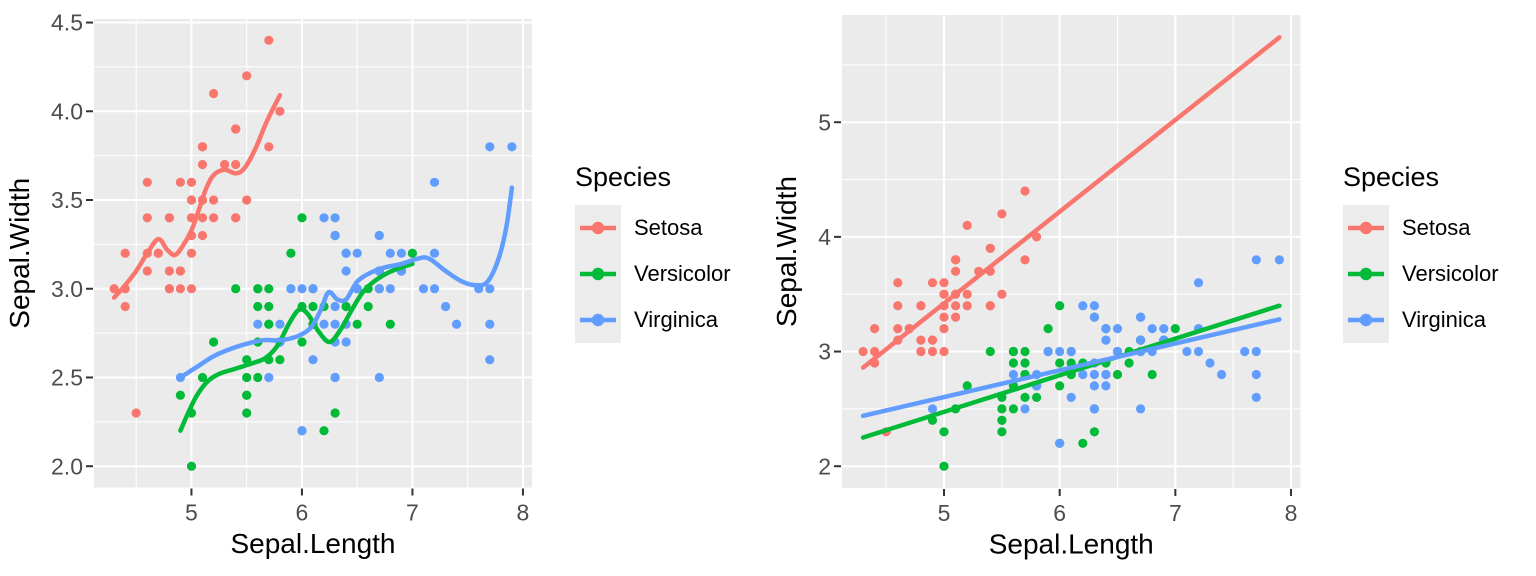  I want to click on svg-text: 2.0, so click(67, 466).